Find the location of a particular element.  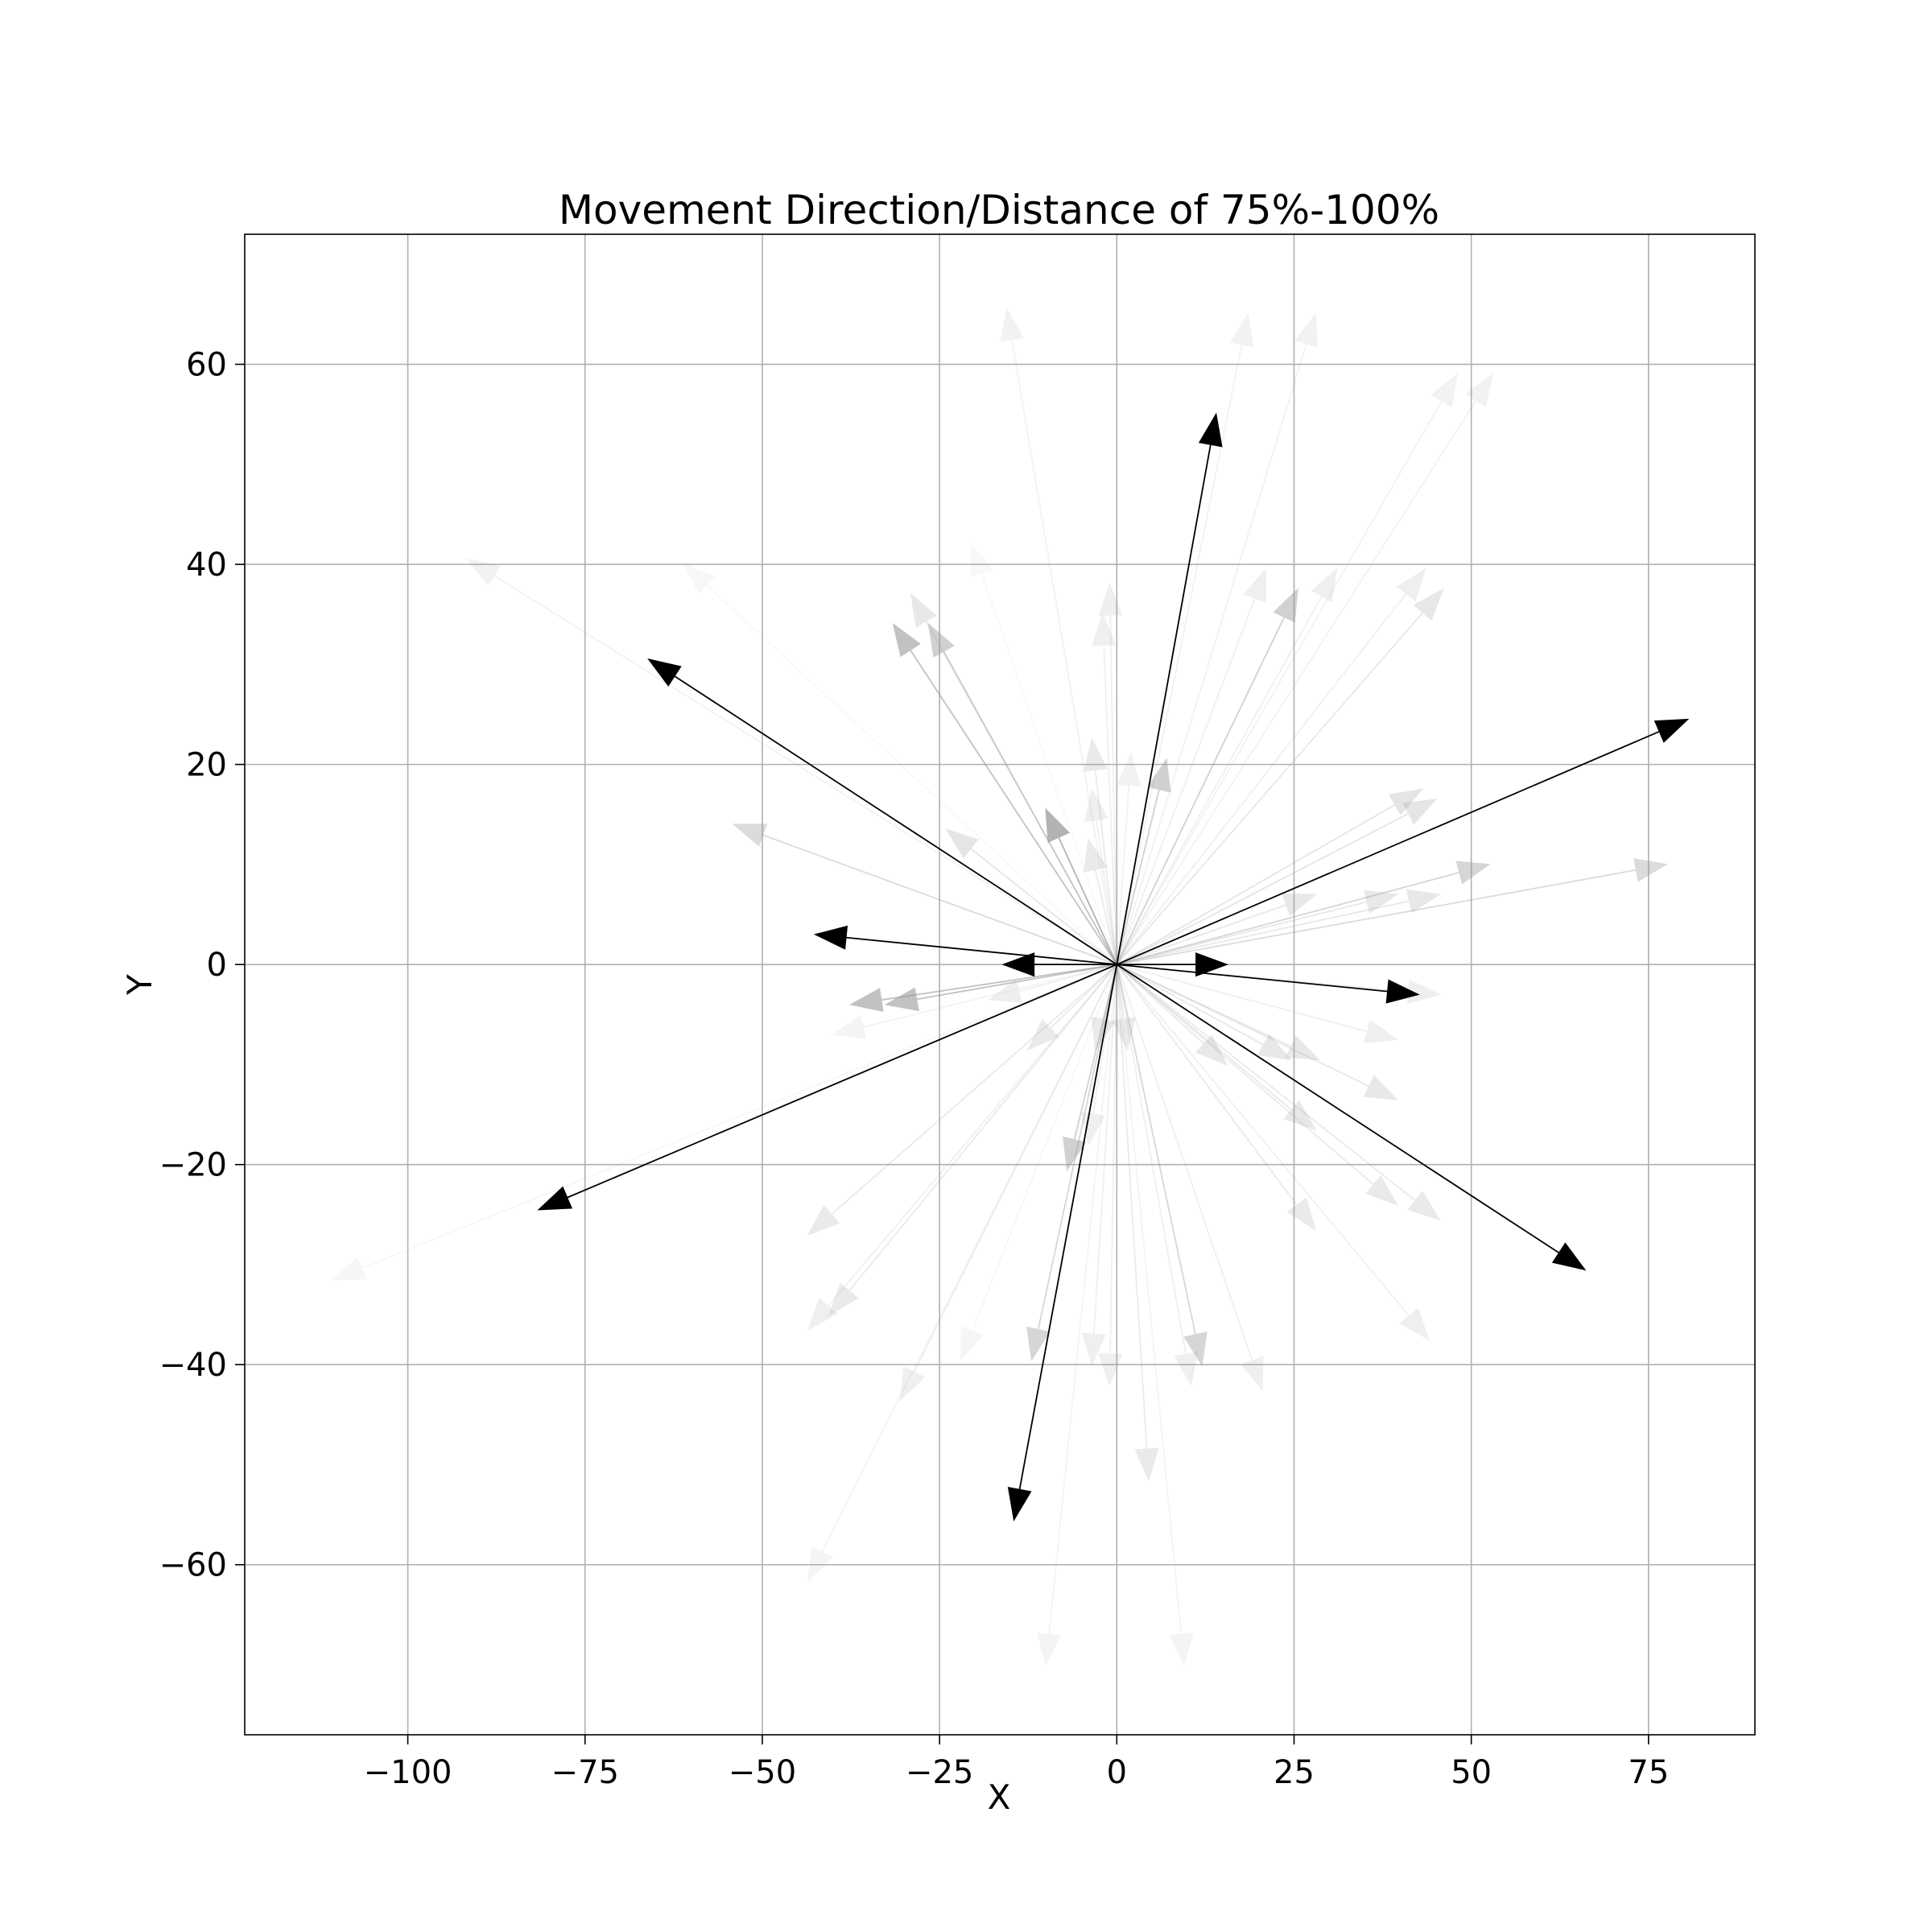

x-tick-label: −25 is located at coordinates (939, 1772).